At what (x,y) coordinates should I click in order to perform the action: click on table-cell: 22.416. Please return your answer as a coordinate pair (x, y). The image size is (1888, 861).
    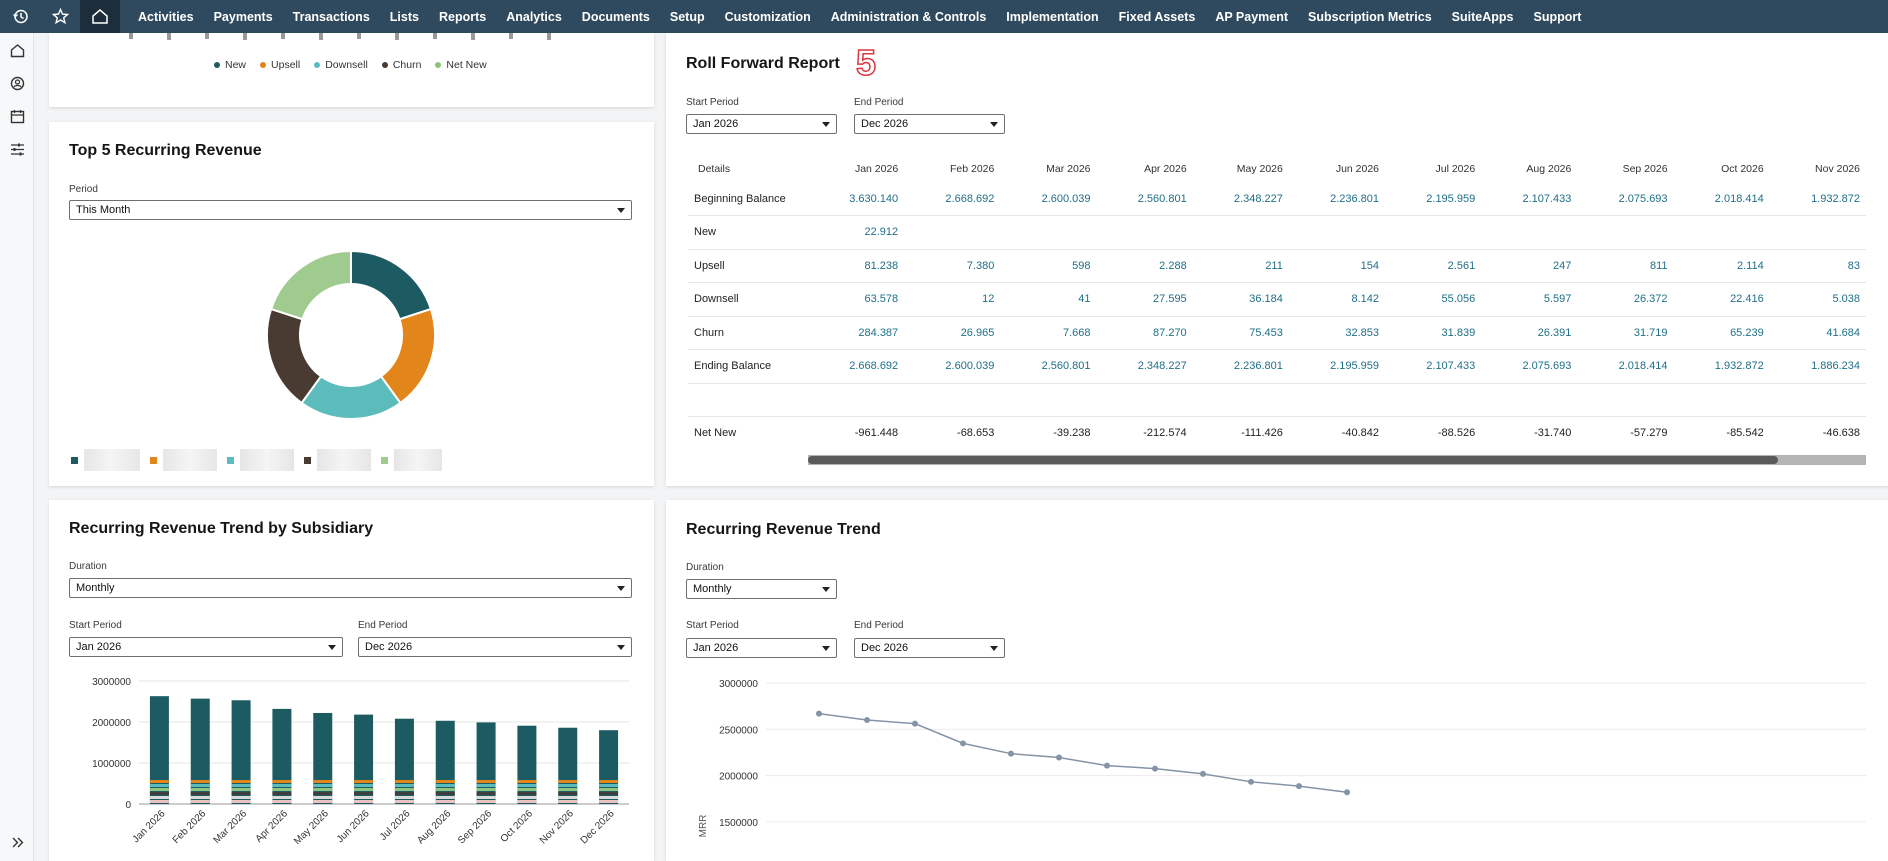
    Looking at the image, I should click on (1721, 299).